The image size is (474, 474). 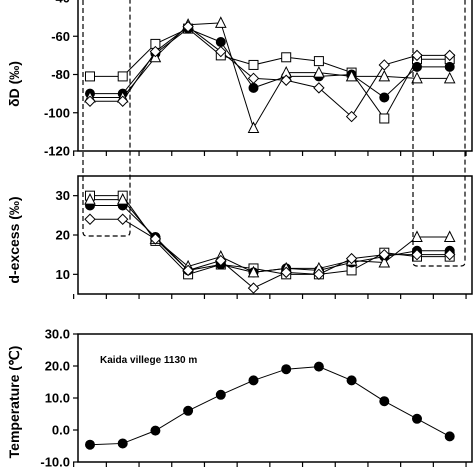 I want to click on y-tick-label: -60, so click(x=60, y=36).